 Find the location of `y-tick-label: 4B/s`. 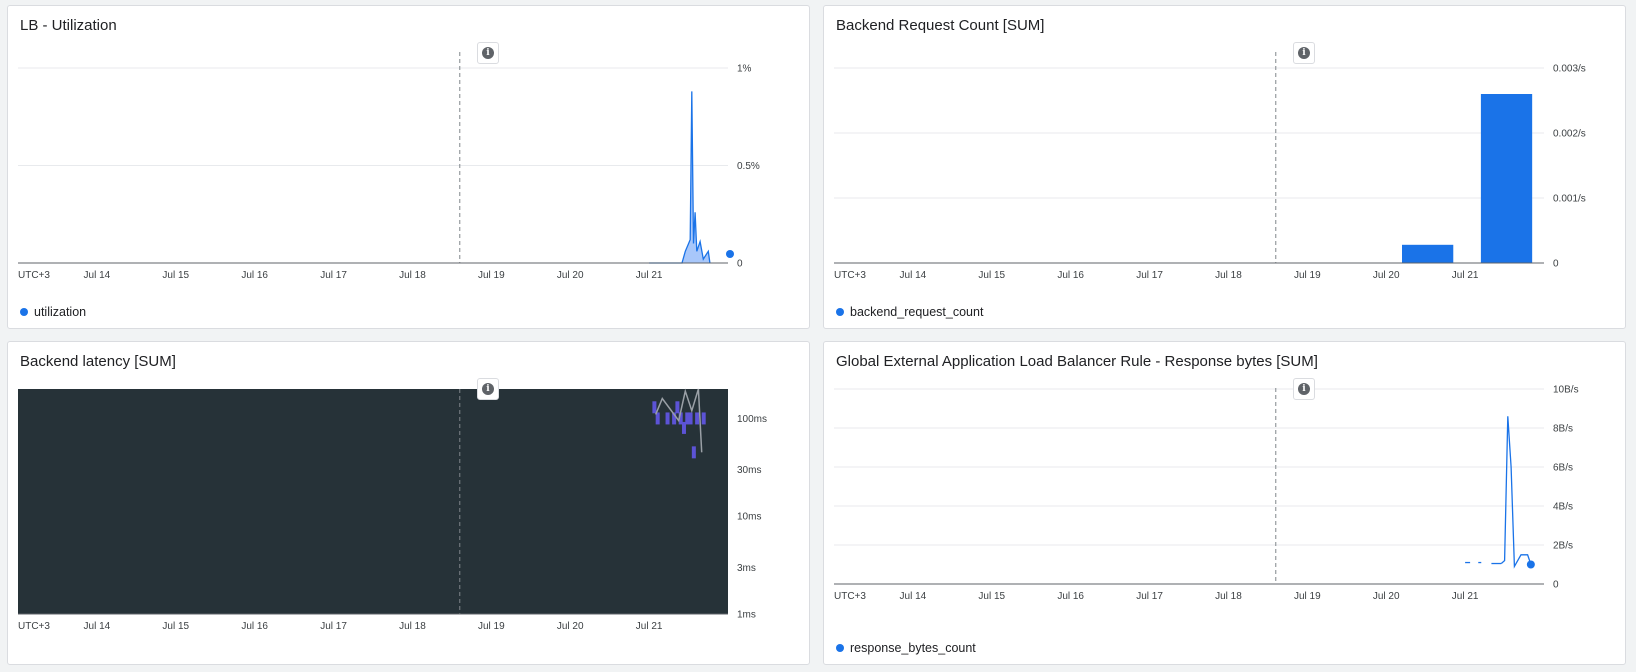

y-tick-label: 4B/s is located at coordinates (1563, 507).